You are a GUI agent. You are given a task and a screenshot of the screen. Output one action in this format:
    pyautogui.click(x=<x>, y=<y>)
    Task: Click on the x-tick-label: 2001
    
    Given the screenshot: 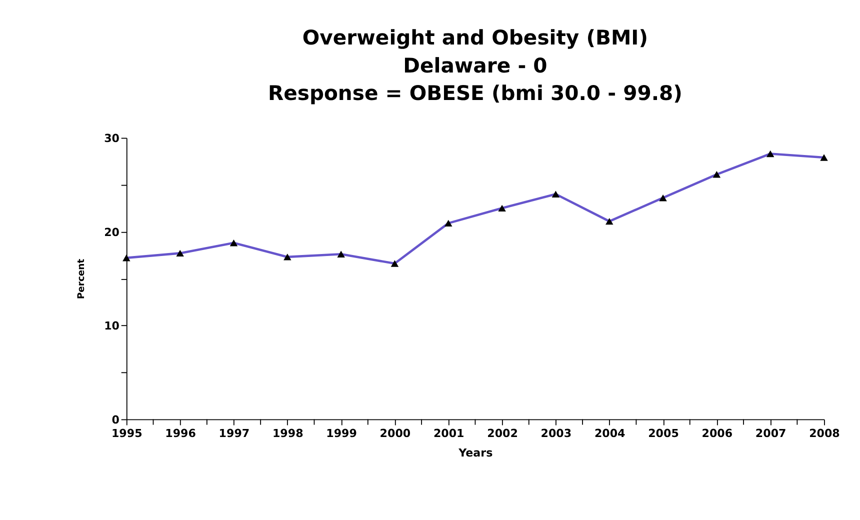 What is the action you would take?
    pyautogui.click(x=448, y=433)
    